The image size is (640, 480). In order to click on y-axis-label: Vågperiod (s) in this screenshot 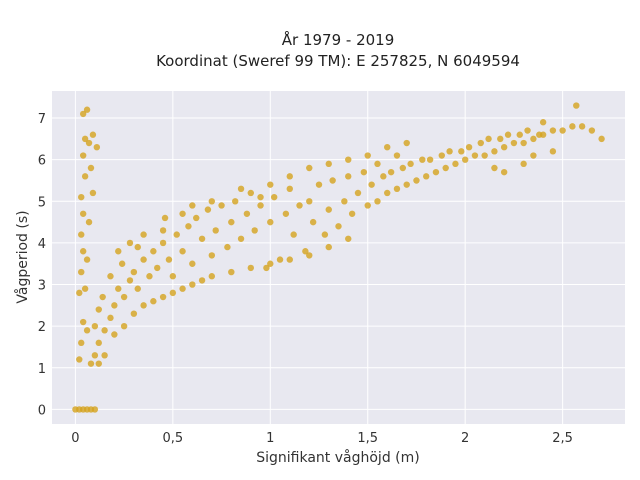, I will do `click(22, 256)`.